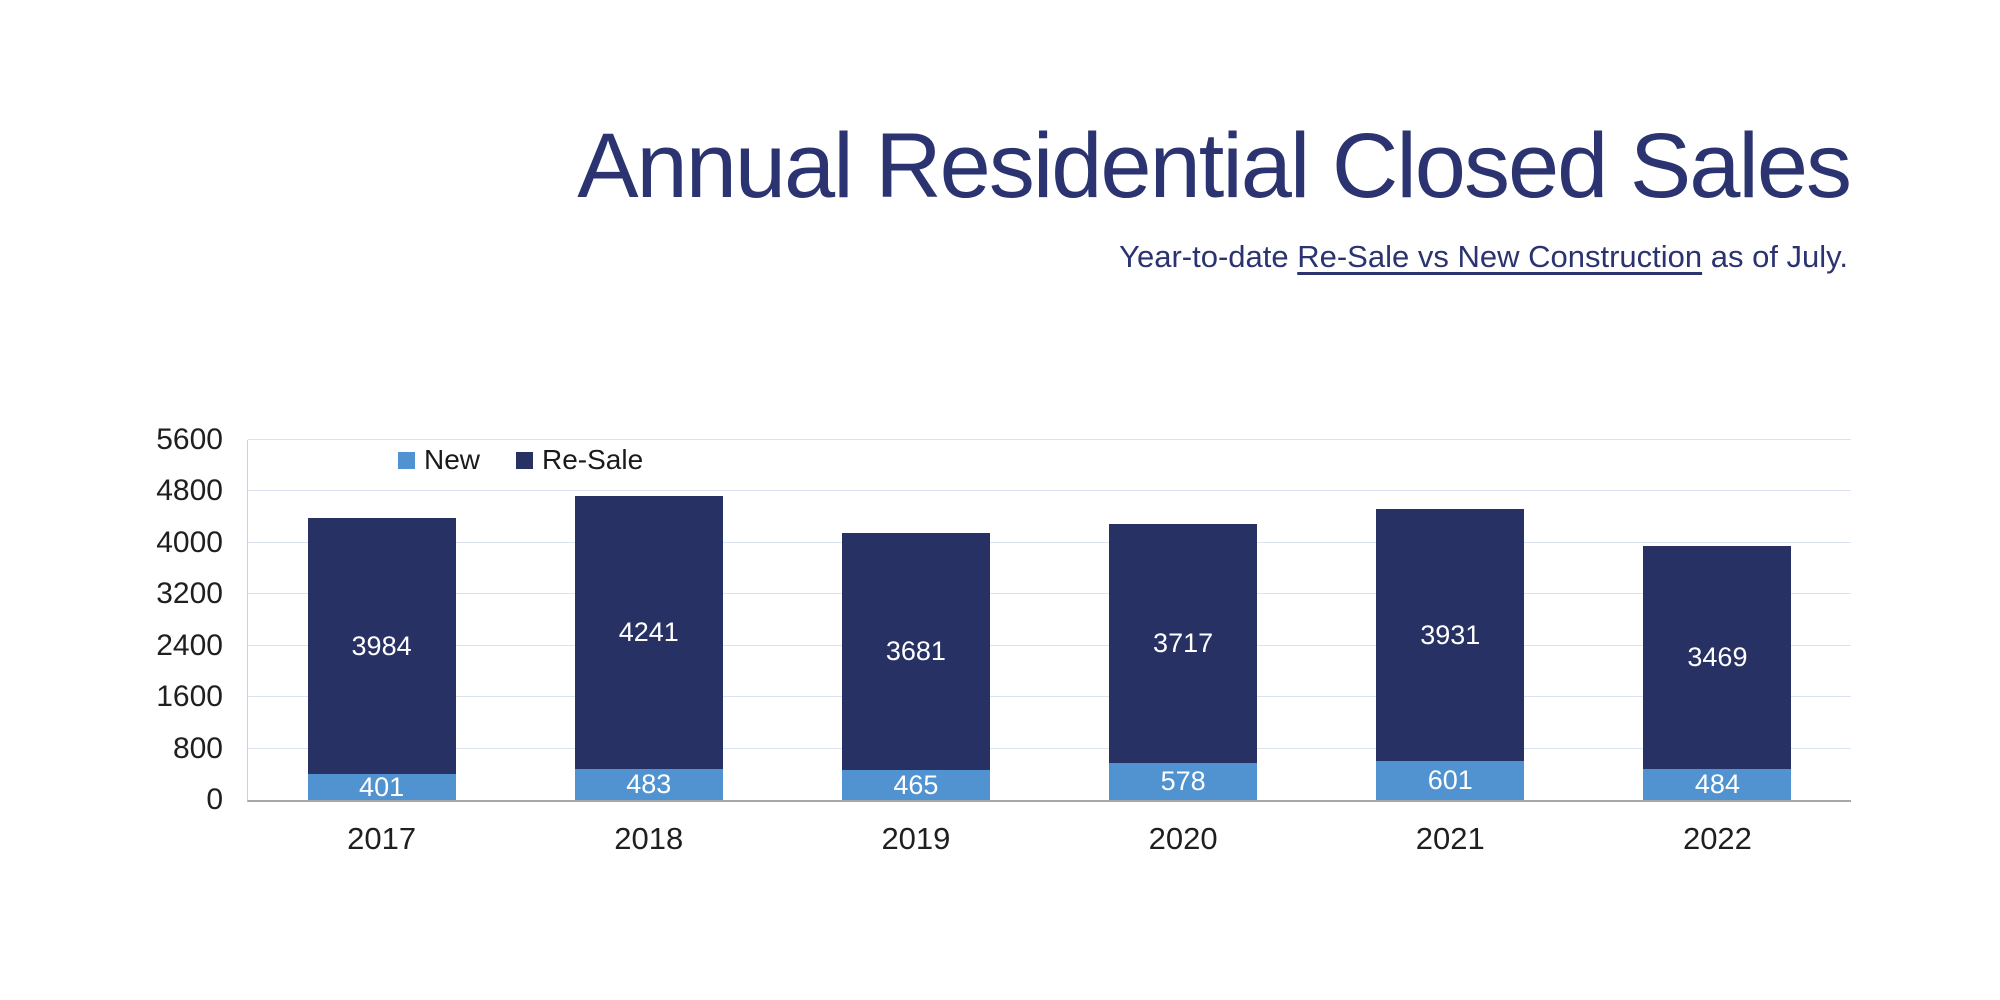 Image resolution: width=2000 pixels, height=1000 pixels. Describe the element at coordinates (916, 838) in the screenshot. I see `x-axis-label-2019: 2019` at that location.